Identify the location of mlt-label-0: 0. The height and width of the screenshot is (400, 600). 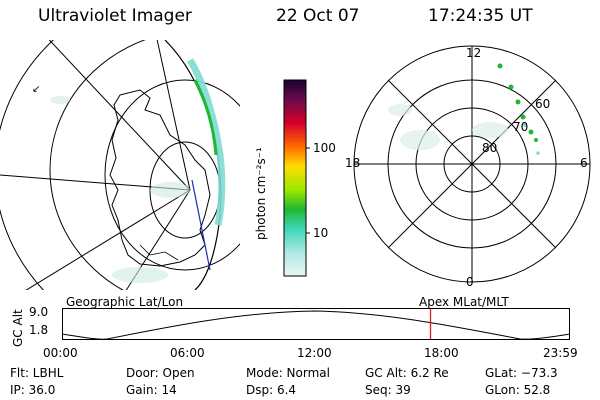
(470, 282).